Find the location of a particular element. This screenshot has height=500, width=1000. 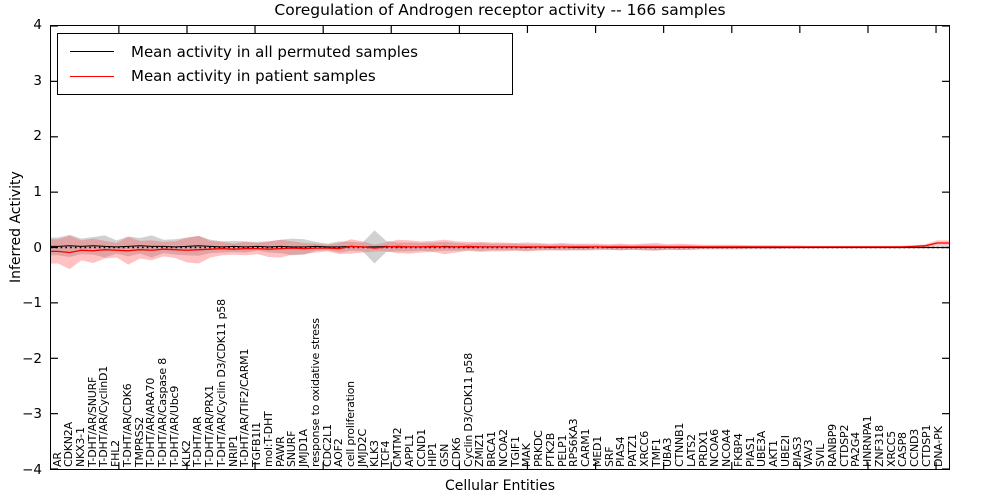

x-category-label: HNRNPA1 is located at coordinates (868, 441).